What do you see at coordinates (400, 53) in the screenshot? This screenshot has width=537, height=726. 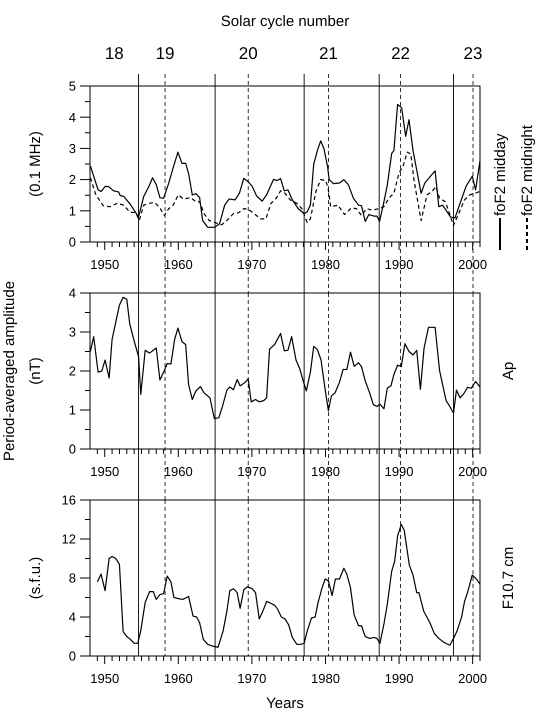 I see `text: 22` at bounding box center [400, 53].